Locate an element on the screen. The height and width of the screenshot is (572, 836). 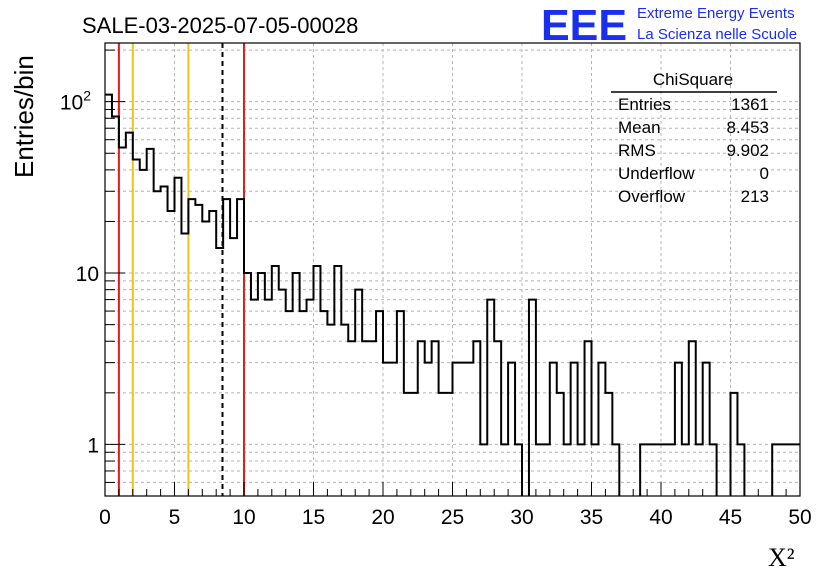
stats-value: 213 is located at coordinates (755, 196).